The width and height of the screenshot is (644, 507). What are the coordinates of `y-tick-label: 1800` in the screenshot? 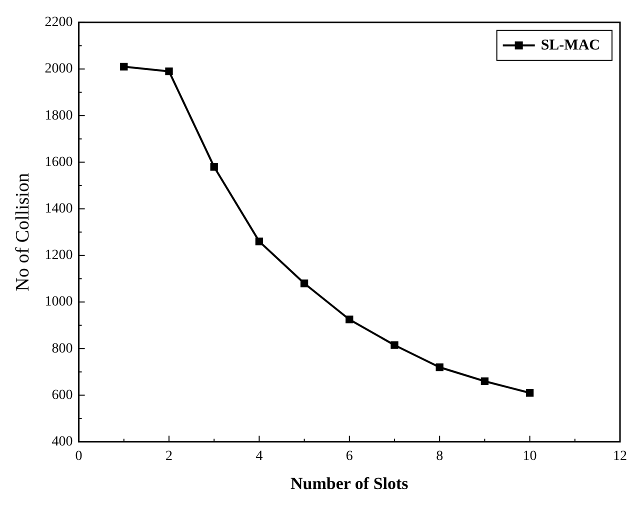 It's located at (58, 116).